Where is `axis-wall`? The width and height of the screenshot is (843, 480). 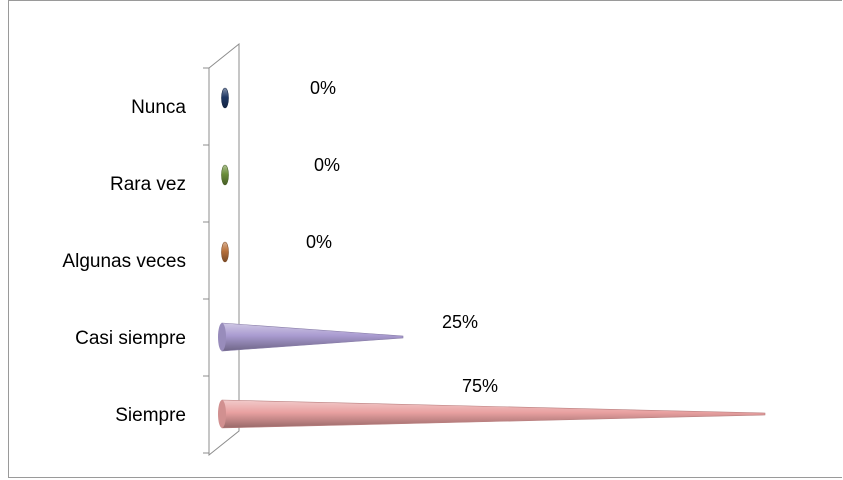 axis-wall is located at coordinates (224, 249).